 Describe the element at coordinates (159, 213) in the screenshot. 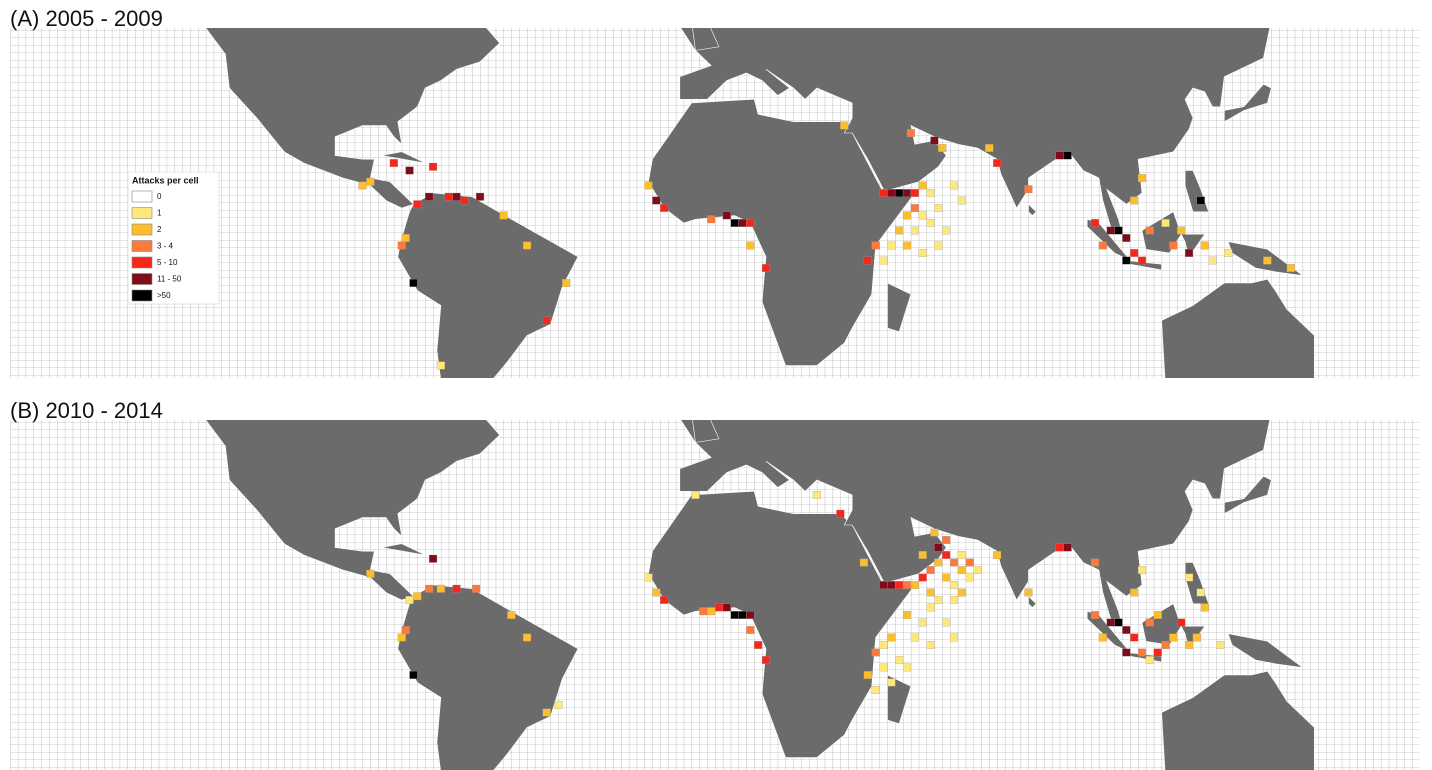

I see `legend-label: 1` at that location.